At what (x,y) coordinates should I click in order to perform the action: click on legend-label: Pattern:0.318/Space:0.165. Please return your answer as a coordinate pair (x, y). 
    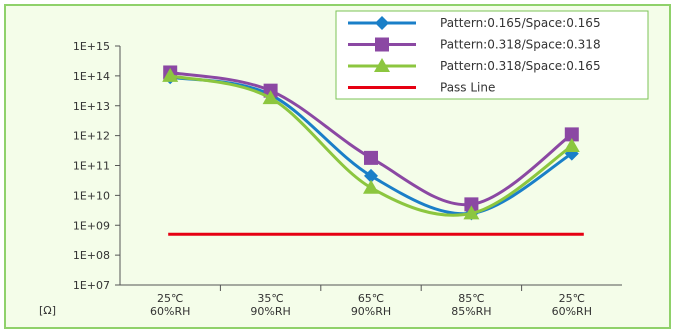
    Looking at the image, I should click on (520, 66).